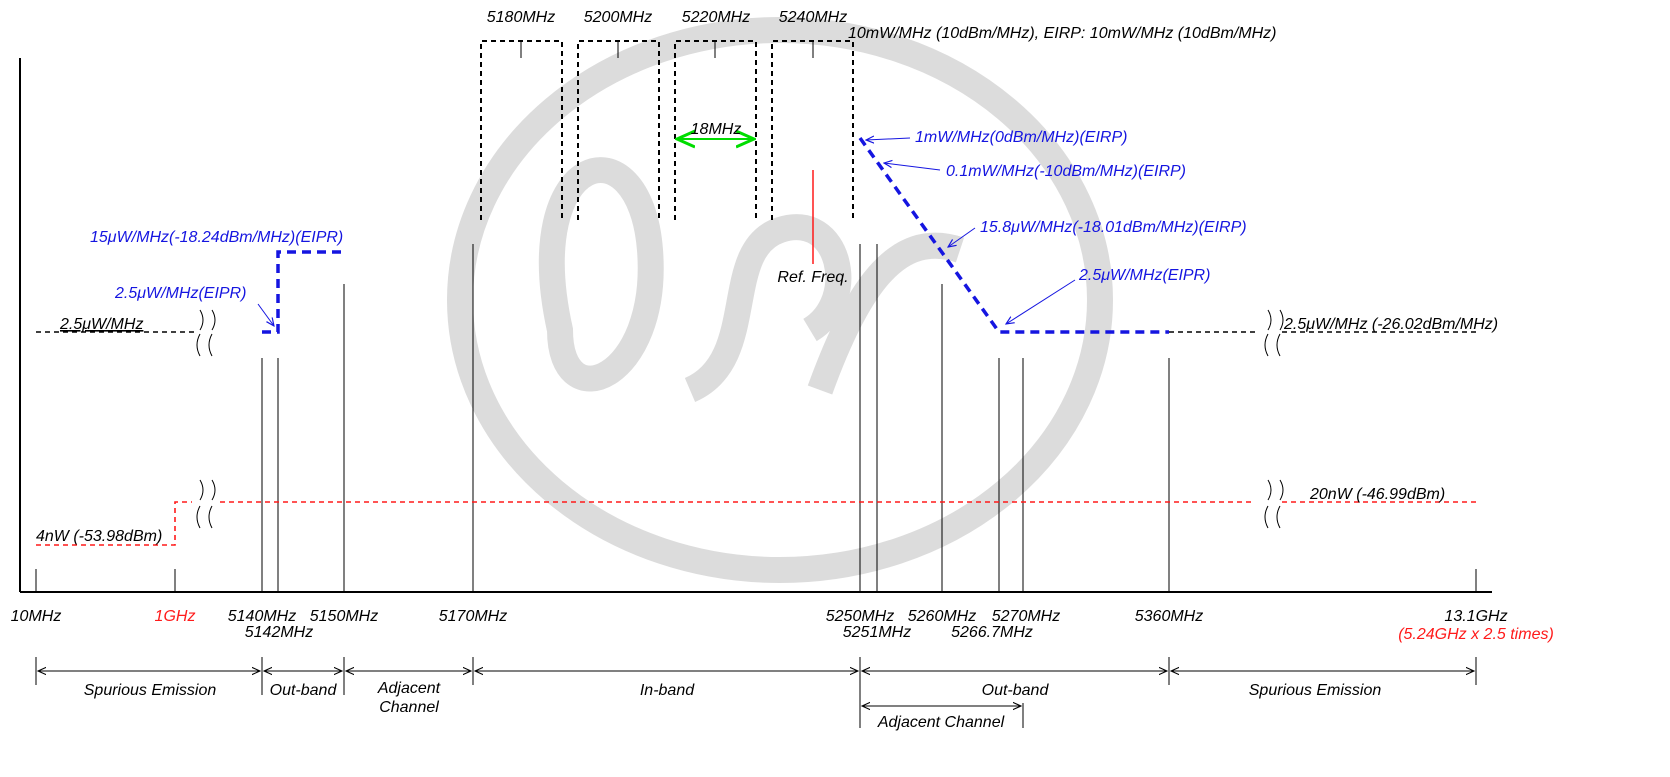 The height and width of the screenshot is (777, 1670). I want to click on label-right-2: 0.1mW/MHz(-10dBm/MHz)(EIRP), so click(1066, 171).